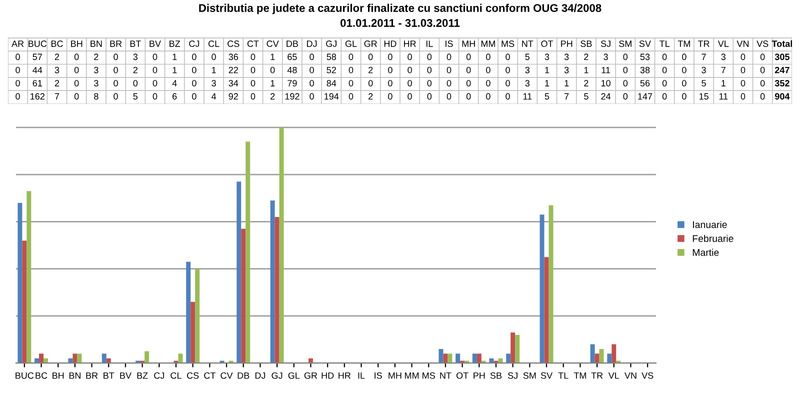  What do you see at coordinates (37, 83) in the screenshot?
I see `data-label: 61` at bounding box center [37, 83].